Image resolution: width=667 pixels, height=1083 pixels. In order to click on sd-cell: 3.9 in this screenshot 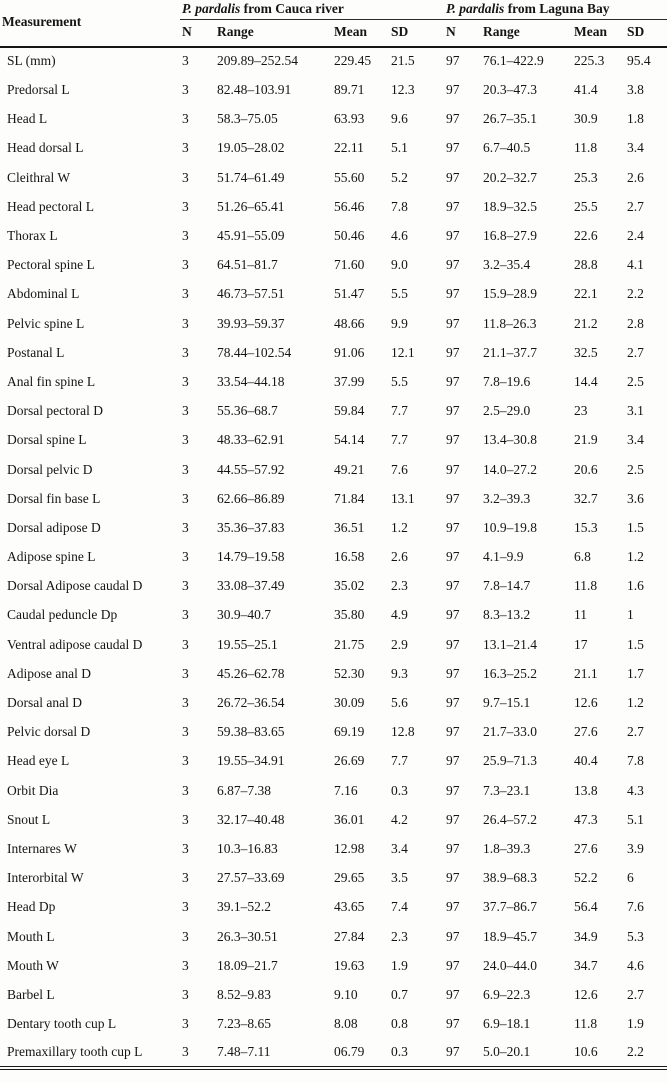, I will do `click(635, 848)`.